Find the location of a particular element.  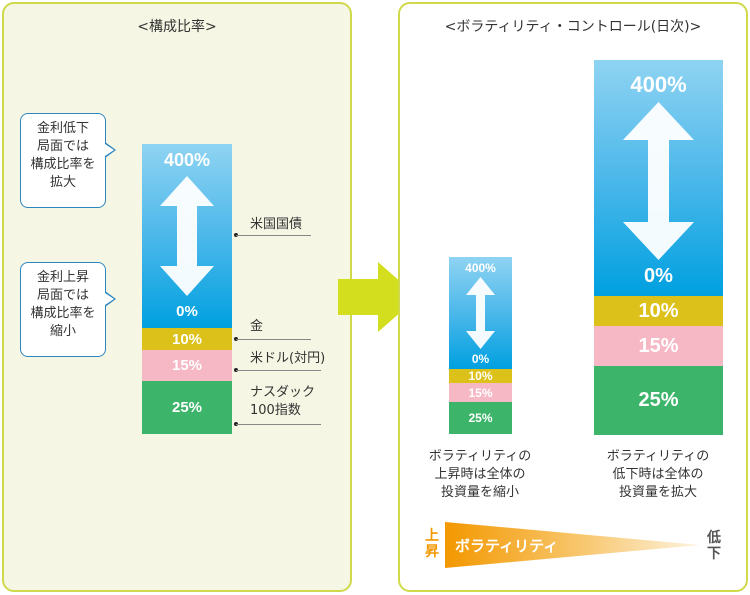

volatility-scale-wedge is located at coordinates (572, 545).